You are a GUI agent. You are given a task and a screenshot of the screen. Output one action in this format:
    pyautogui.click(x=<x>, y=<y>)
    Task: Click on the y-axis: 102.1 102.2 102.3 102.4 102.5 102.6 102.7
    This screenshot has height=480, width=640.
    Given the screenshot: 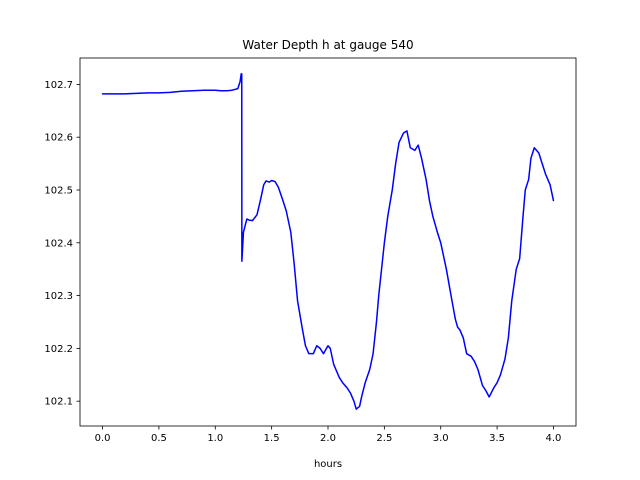 What is the action you would take?
    pyautogui.click(x=62, y=244)
    